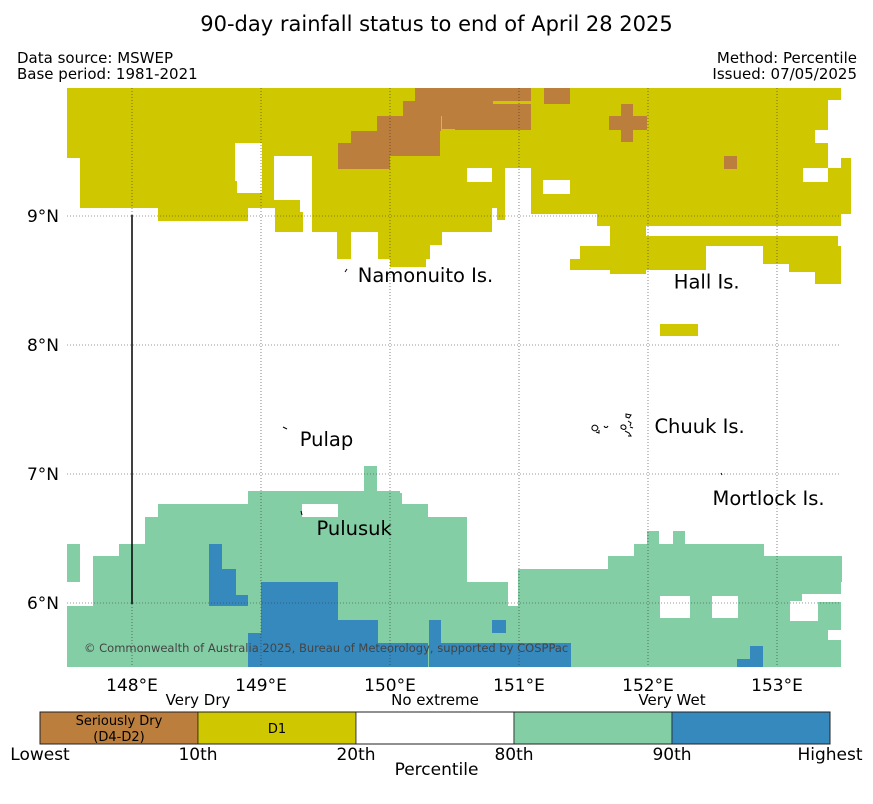 The image size is (873, 804). Describe the element at coordinates (707, 282) in the screenshot. I see `place-label: Hall Is.` at that location.